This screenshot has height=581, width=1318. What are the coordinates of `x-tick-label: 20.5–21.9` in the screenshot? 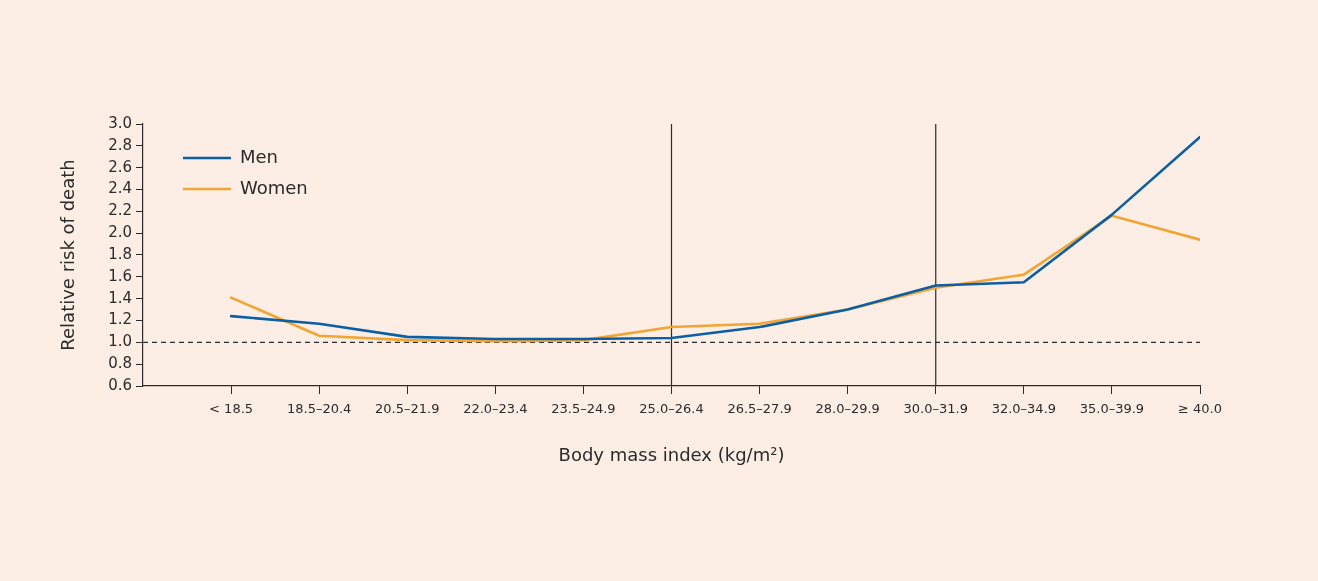 It's located at (407, 409).